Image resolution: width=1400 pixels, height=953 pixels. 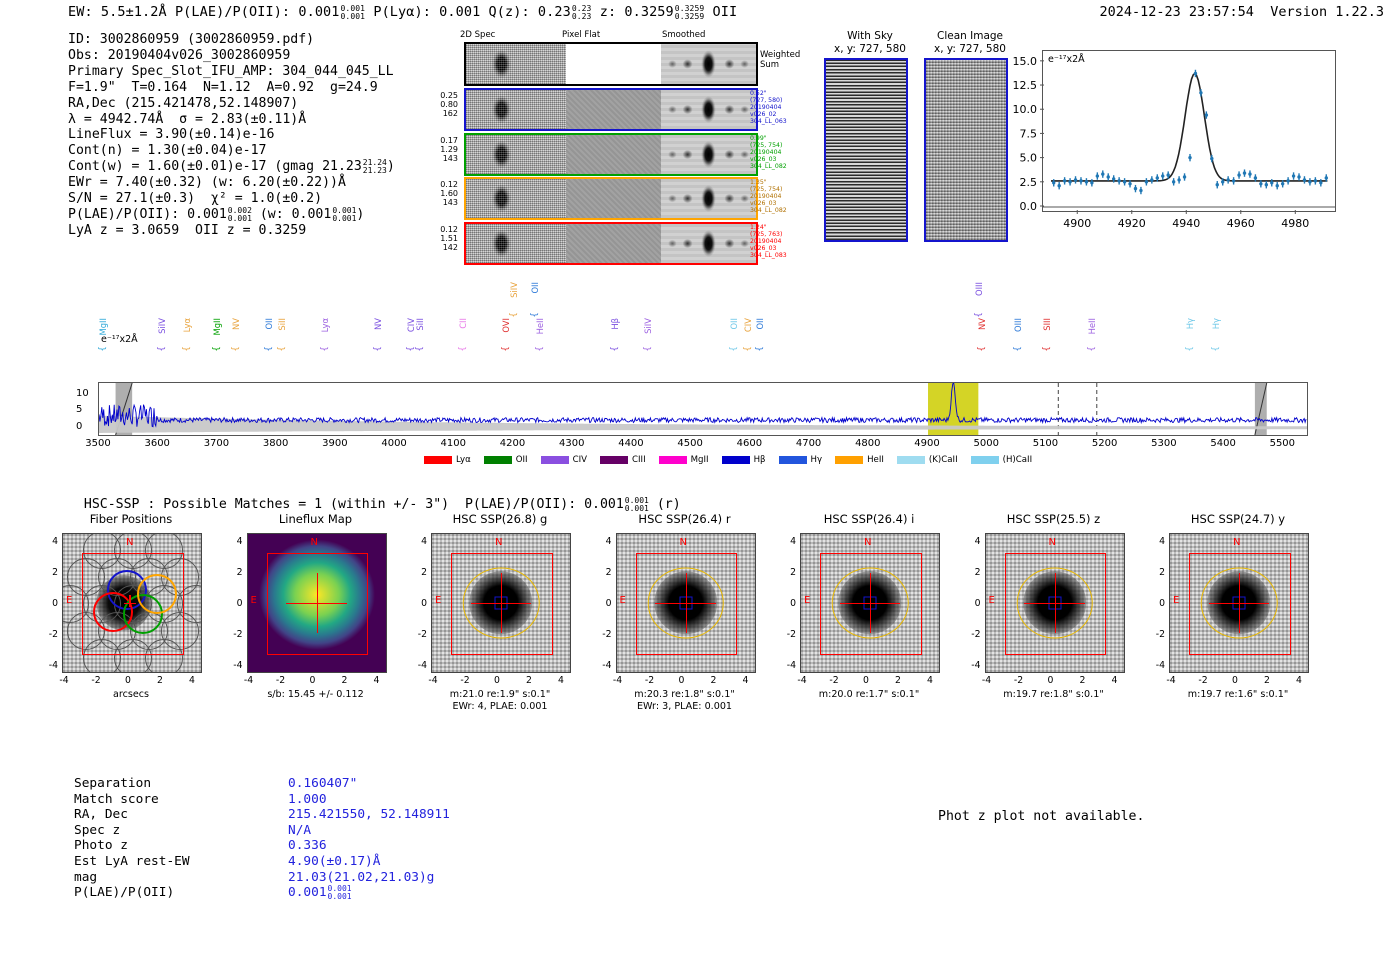 What do you see at coordinates (1186, 223) in the screenshot?
I see `svg-text: 4940` at bounding box center [1186, 223].